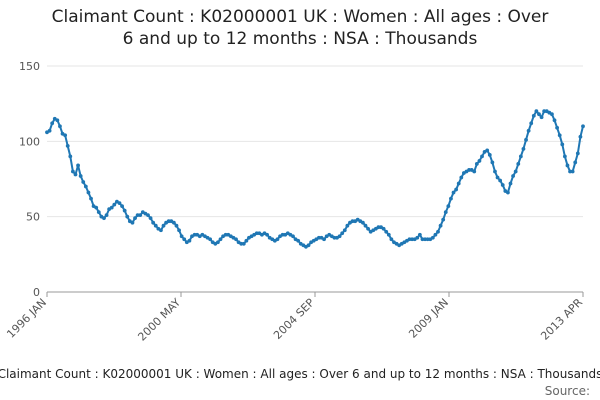  What do you see at coordinates (428, 318) in the screenshot?
I see `x-tick-label-3: 2009 JAN` at bounding box center [428, 318].